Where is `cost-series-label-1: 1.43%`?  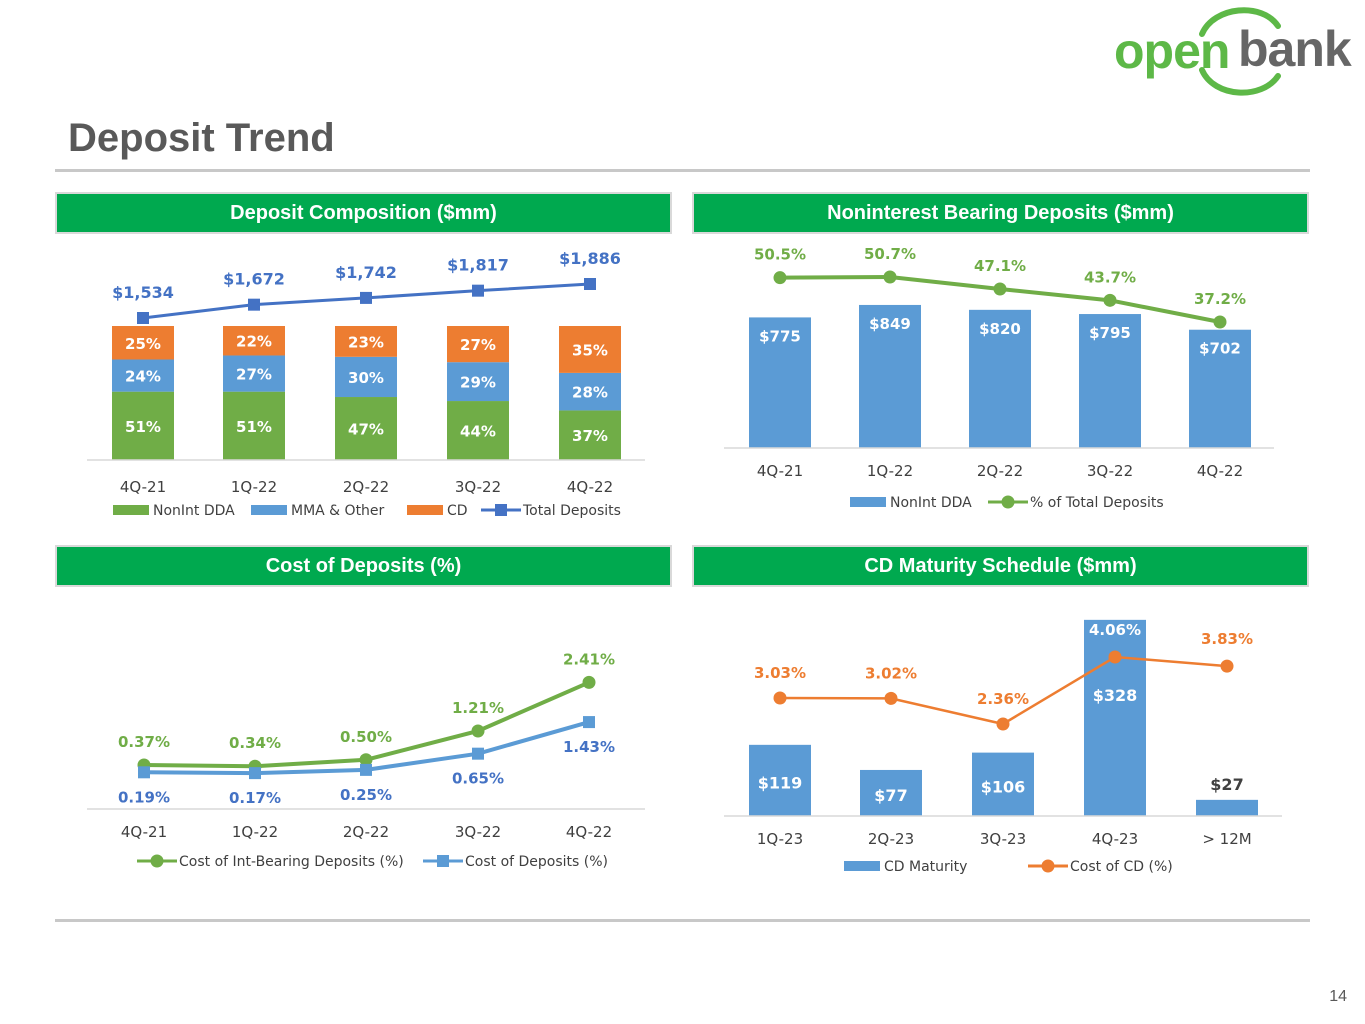 cost-series-label-1: 1.43% is located at coordinates (589, 747).